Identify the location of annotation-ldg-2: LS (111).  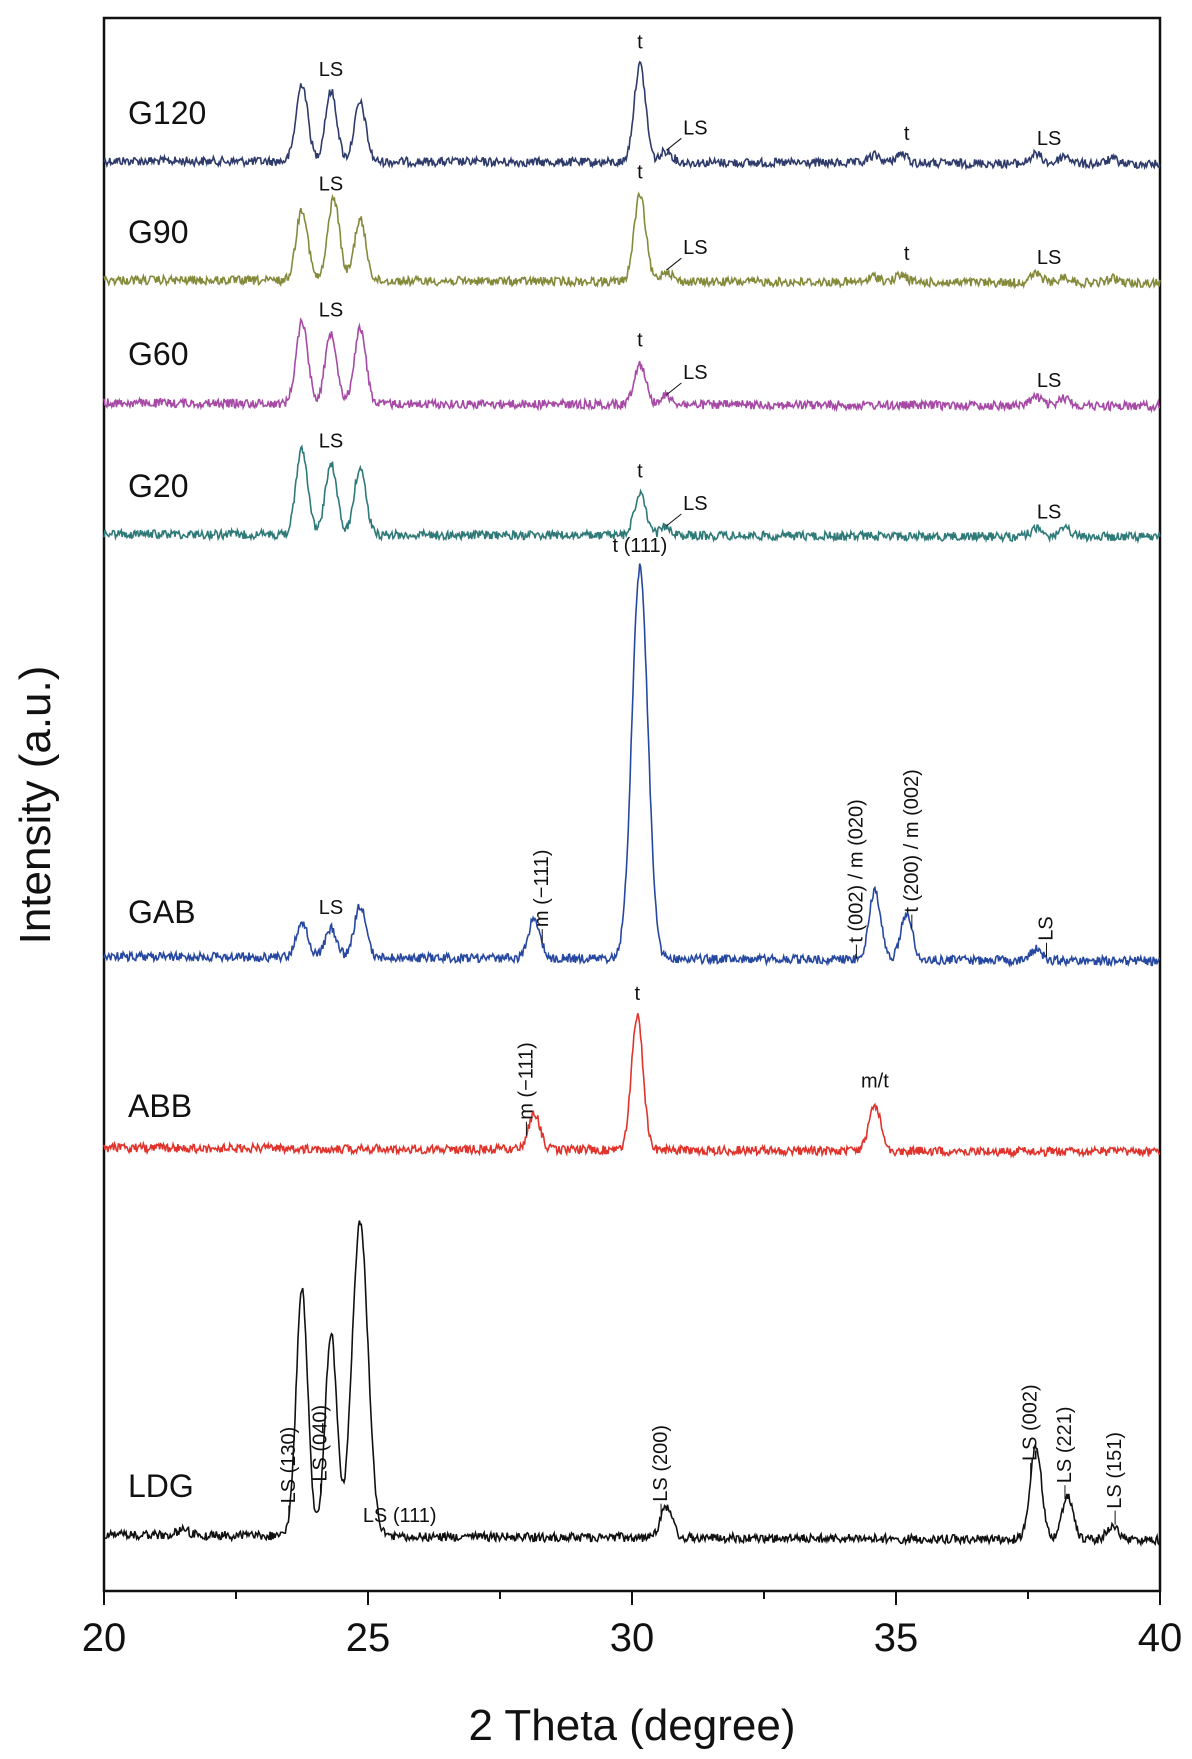
(400, 1516).